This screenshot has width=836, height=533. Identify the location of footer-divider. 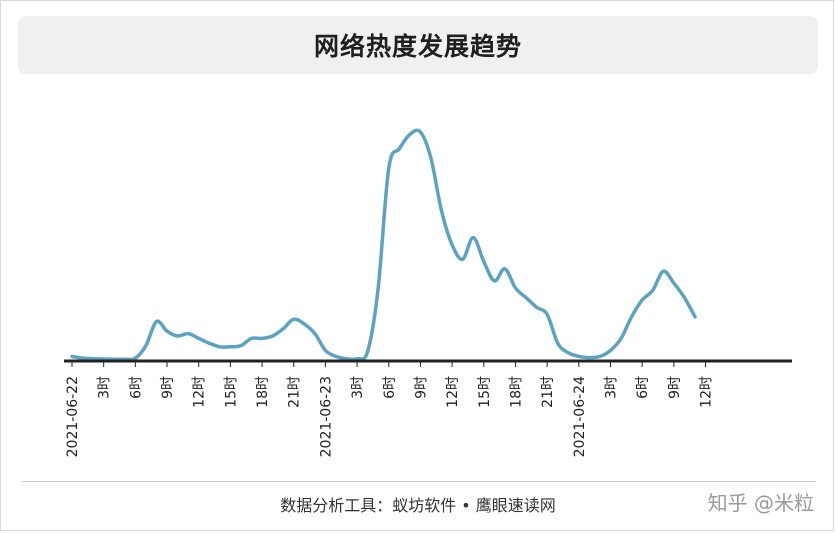
(419, 481).